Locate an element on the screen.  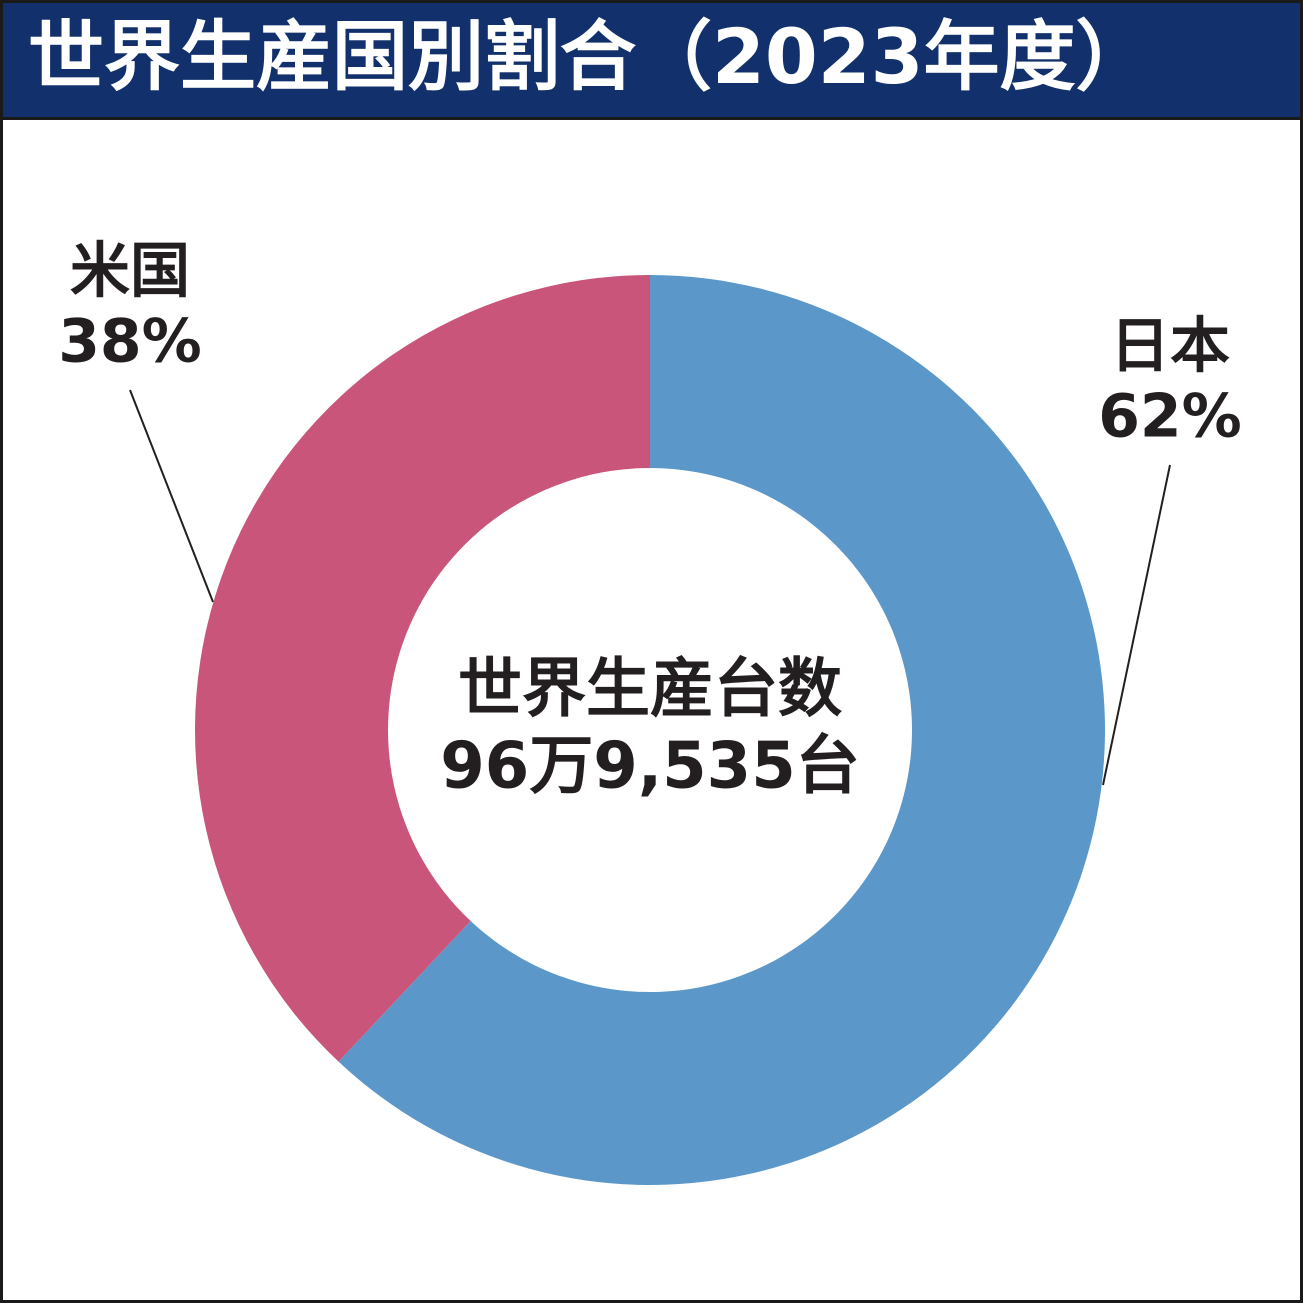
category-label: 米国 is located at coordinates (130, 272).